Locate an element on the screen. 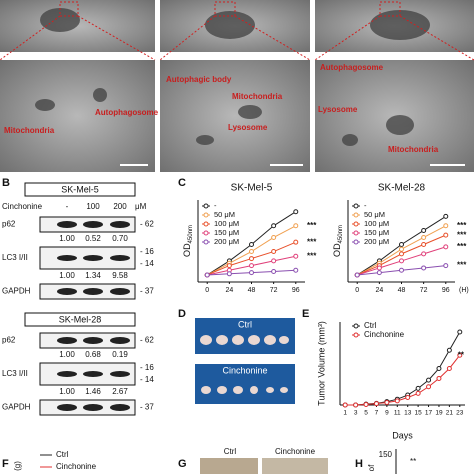 The image size is (474, 474). em-label: Mitochondria is located at coordinates (257, 96).